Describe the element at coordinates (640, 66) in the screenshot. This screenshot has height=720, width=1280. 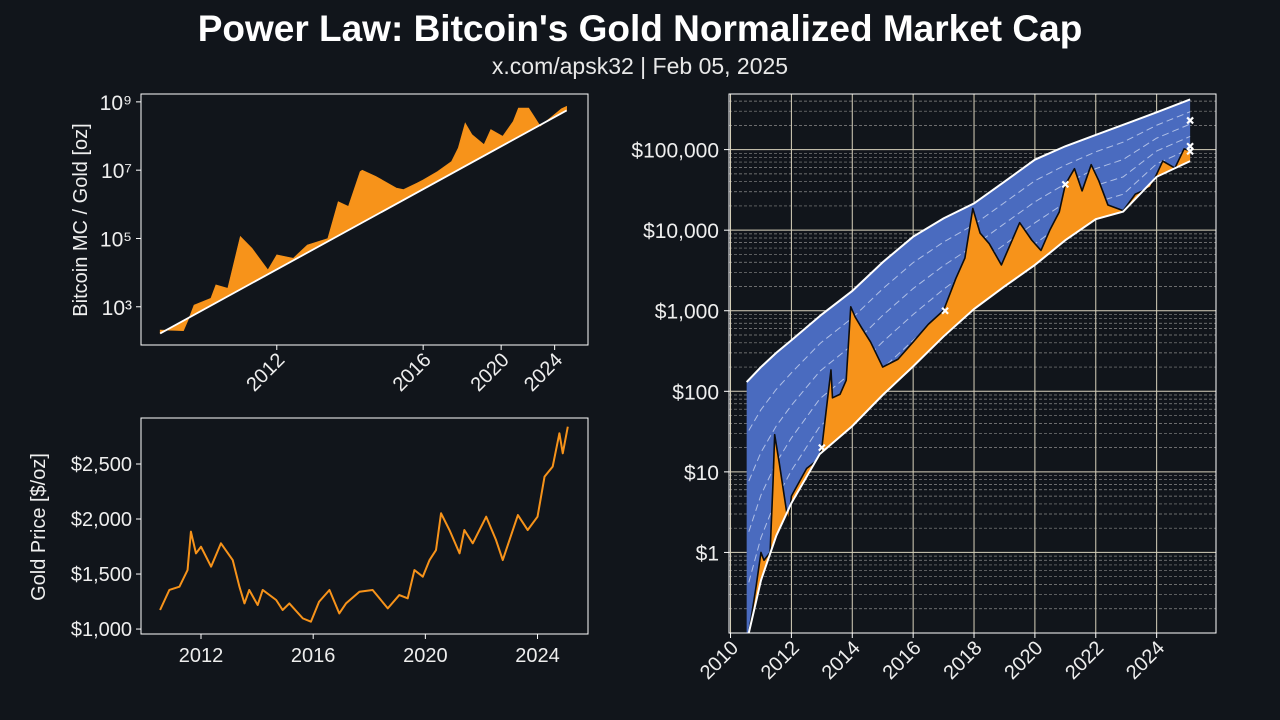
I see `chart-subtitle: x.com/apsk32 | Feb 05, 2025` at that location.